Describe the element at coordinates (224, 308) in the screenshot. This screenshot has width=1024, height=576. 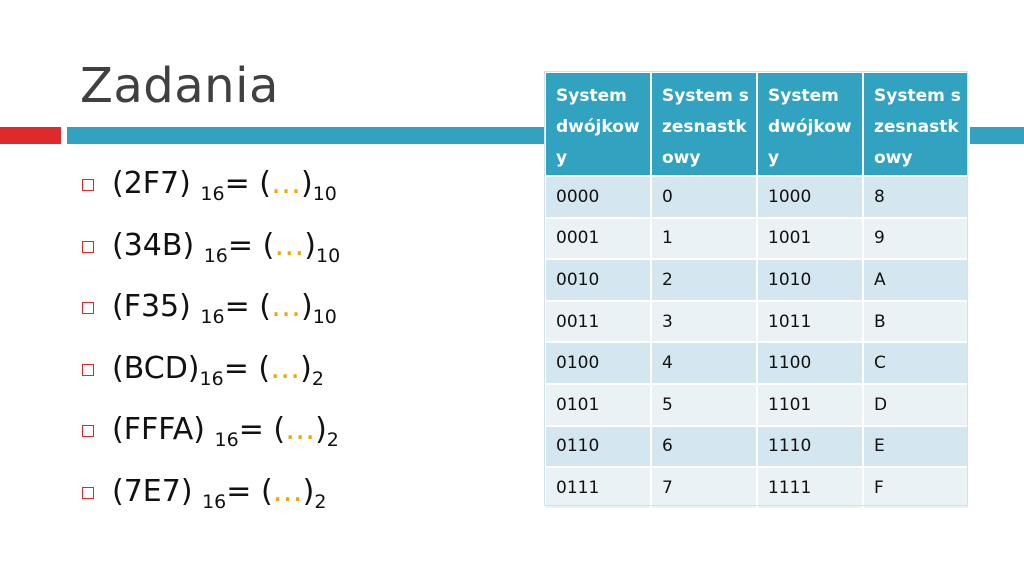
I see `task-expression: (F35) 16= (…)10` at that location.